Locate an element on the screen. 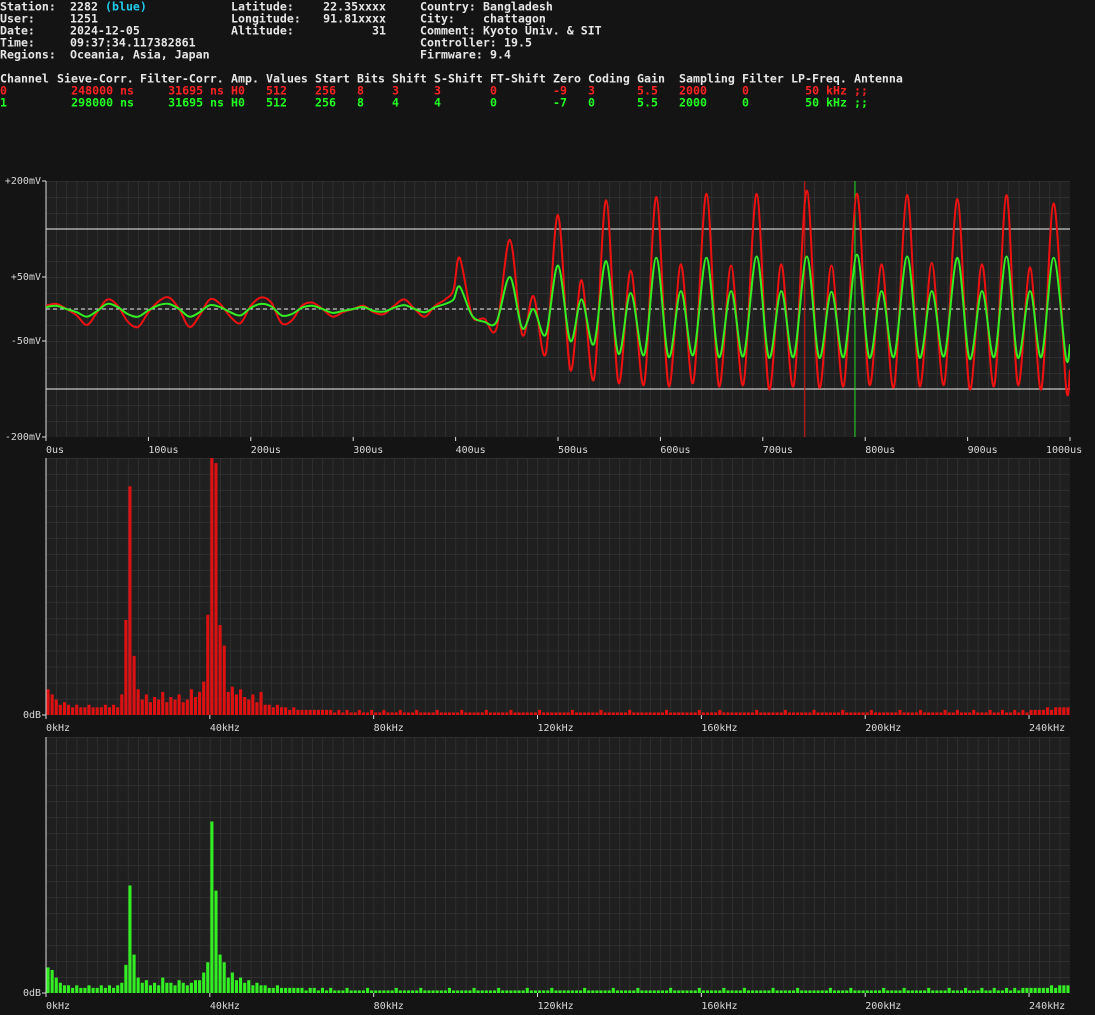 This screenshot has width=1095, height=1015. x-tick-label: 80kHz is located at coordinates (389, 1006).